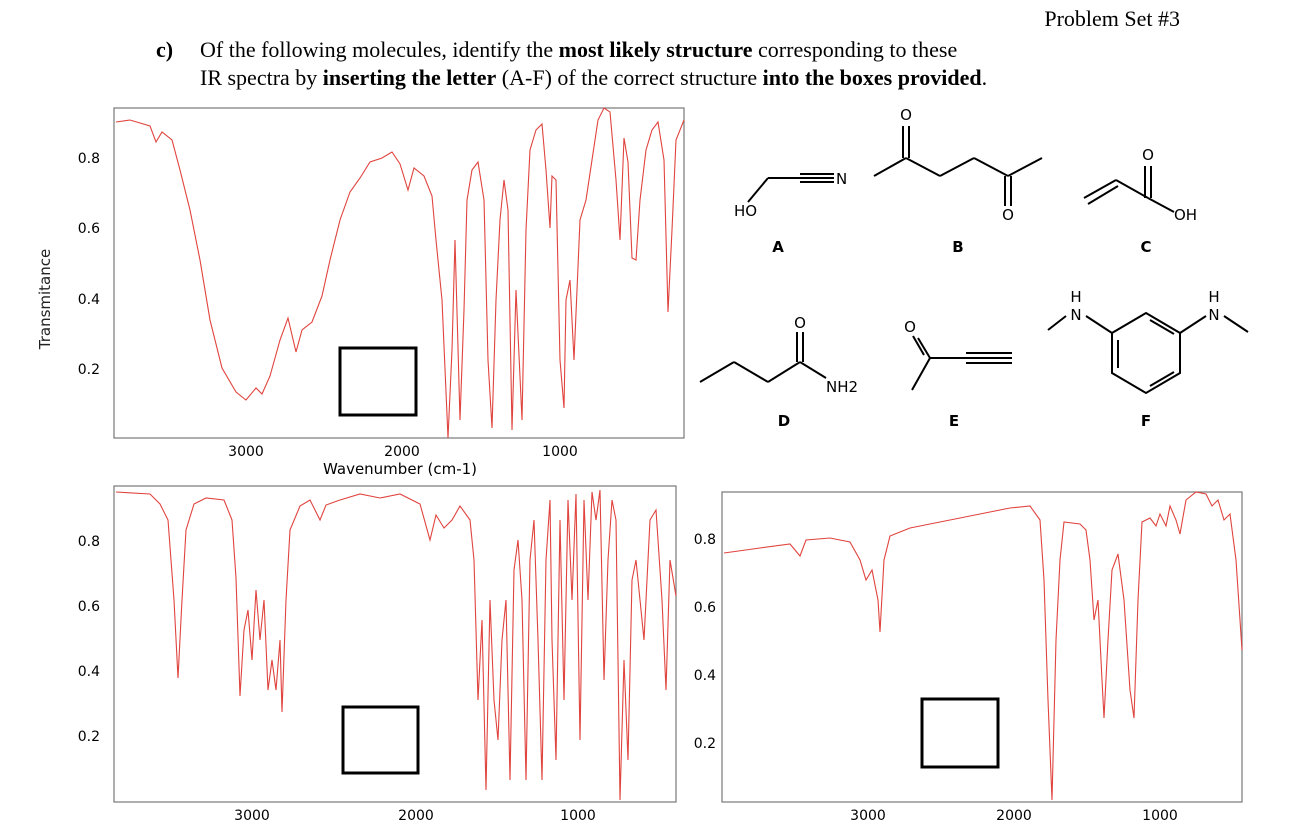 This screenshot has width=1292, height=838. I want to click on molecule-a, so click(790, 188).